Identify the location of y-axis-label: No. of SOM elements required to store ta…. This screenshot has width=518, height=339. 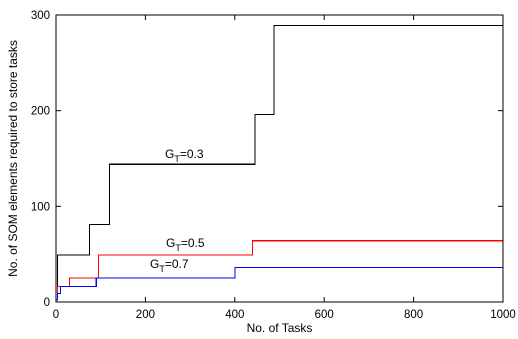
(13, 158).